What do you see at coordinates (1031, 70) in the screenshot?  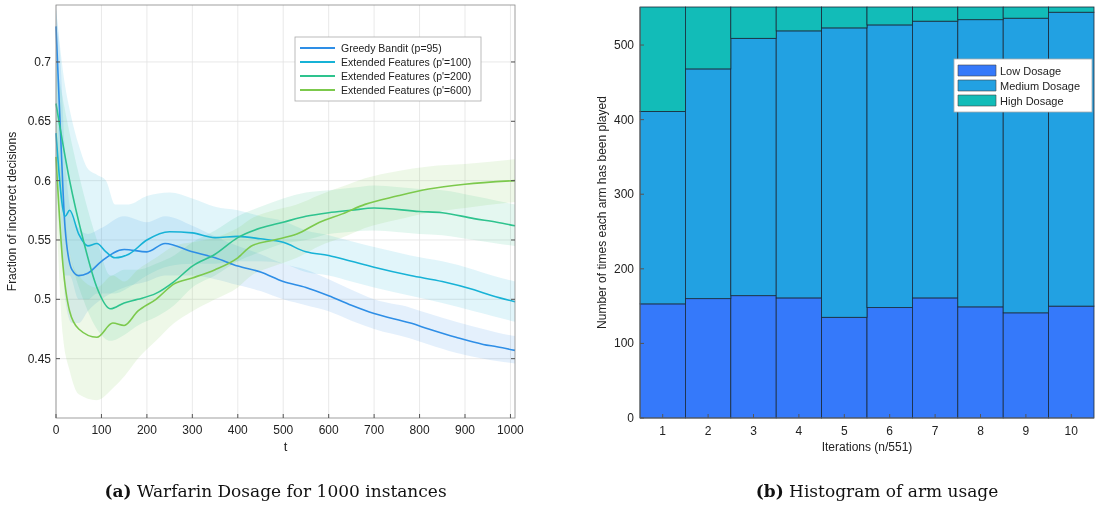 I see `legend-label: Low Dosage` at bounding box center [1031, 70].